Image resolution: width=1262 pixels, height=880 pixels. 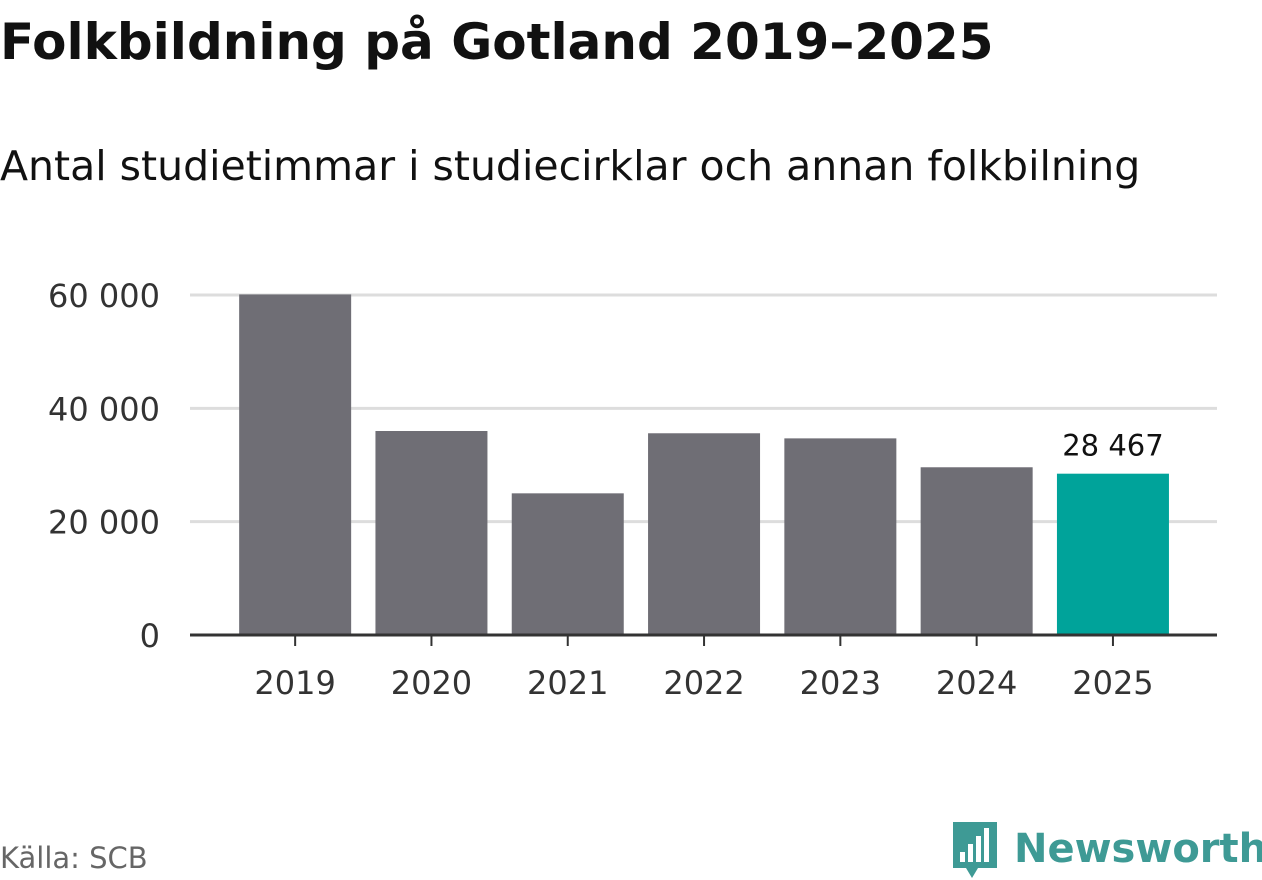 I want to click on source-note: Källa: SCB, so click(x=74, y=858).